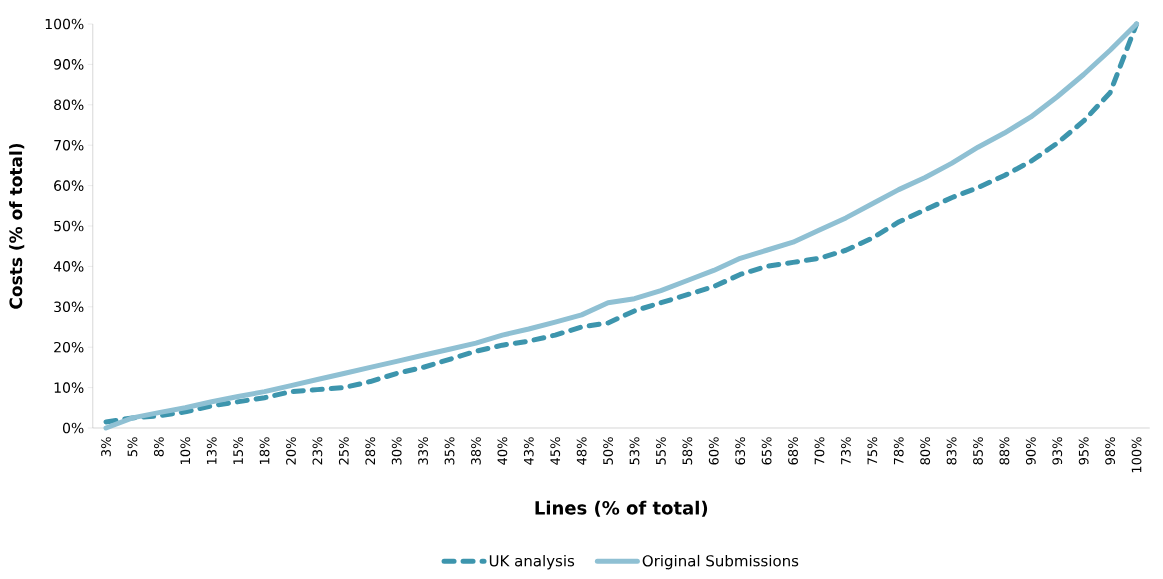 The image size is (1163, 579). Describe the element at coordinates (740, 451) in the screenshot. I see `x-tick-label: 63%` at that location.